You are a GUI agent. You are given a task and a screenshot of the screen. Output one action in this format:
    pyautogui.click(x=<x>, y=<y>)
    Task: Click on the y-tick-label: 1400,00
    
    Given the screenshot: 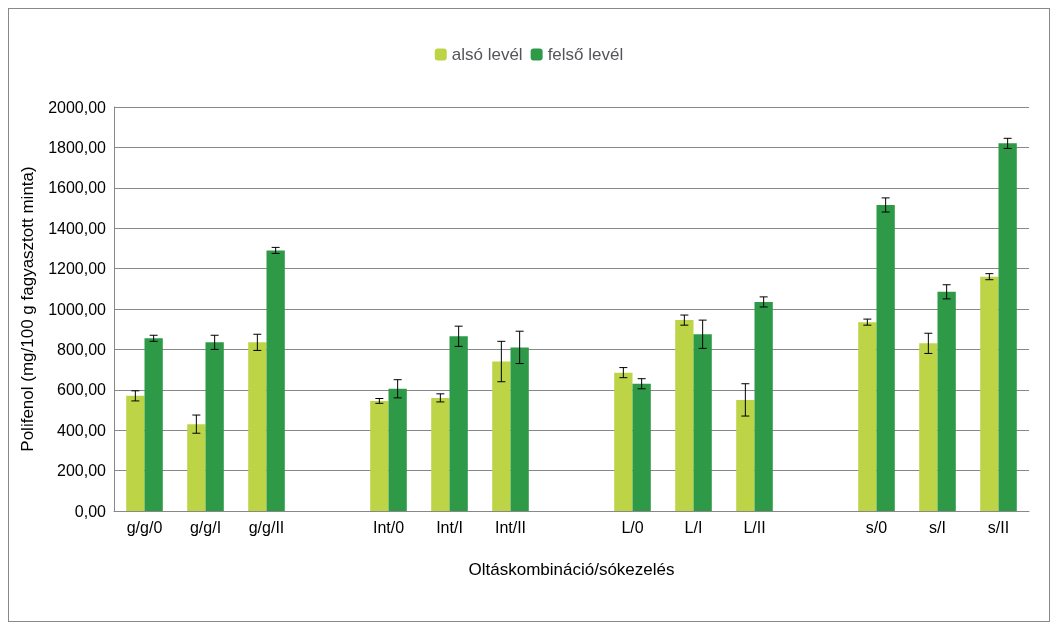 What is the action you would take?
    pyautogui.click(x=77, y=228)
    